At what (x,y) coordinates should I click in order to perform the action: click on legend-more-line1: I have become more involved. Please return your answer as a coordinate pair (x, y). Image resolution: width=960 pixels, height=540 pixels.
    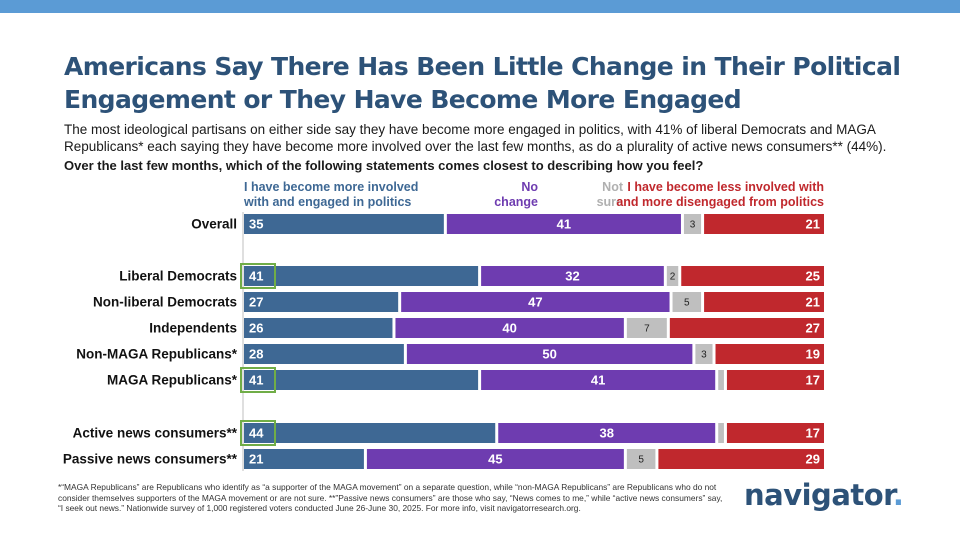
    Looking at the image, I should click on (331, 187).